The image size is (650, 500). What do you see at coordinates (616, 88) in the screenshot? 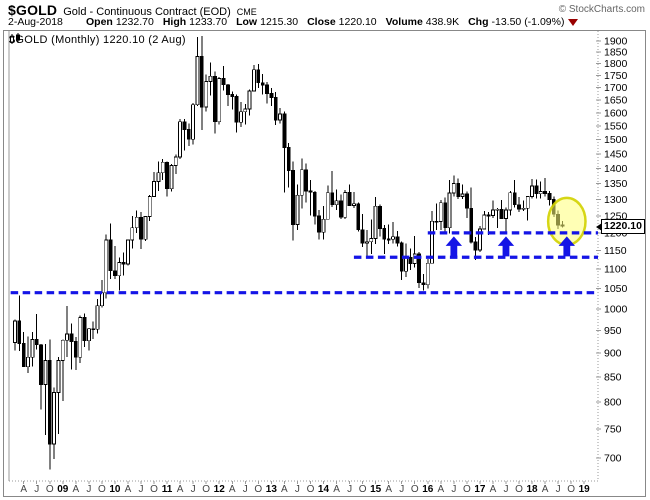
I see `y-axis-label: 1700` at bounding box center [616, 88].